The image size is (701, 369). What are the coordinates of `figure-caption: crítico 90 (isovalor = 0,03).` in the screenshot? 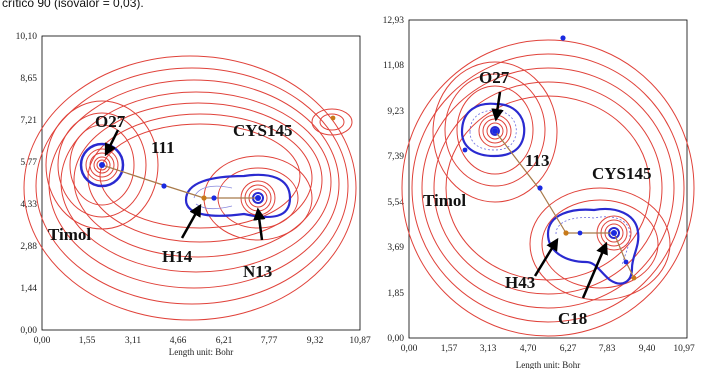 It's located at (73, 5).